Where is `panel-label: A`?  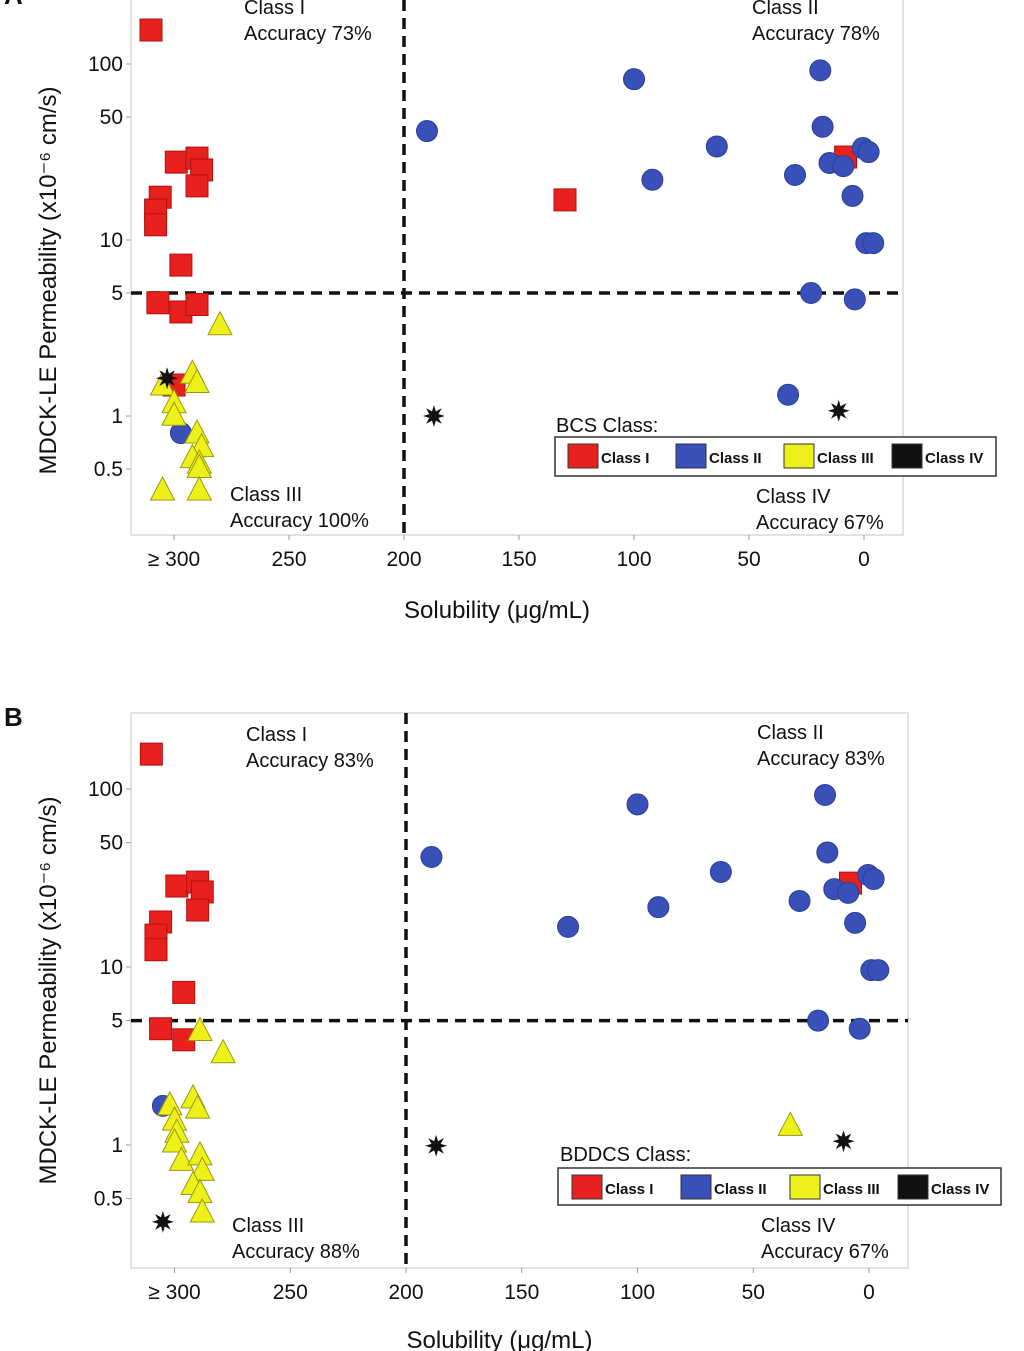
panel-label: A is located at coordinates (13, 5).